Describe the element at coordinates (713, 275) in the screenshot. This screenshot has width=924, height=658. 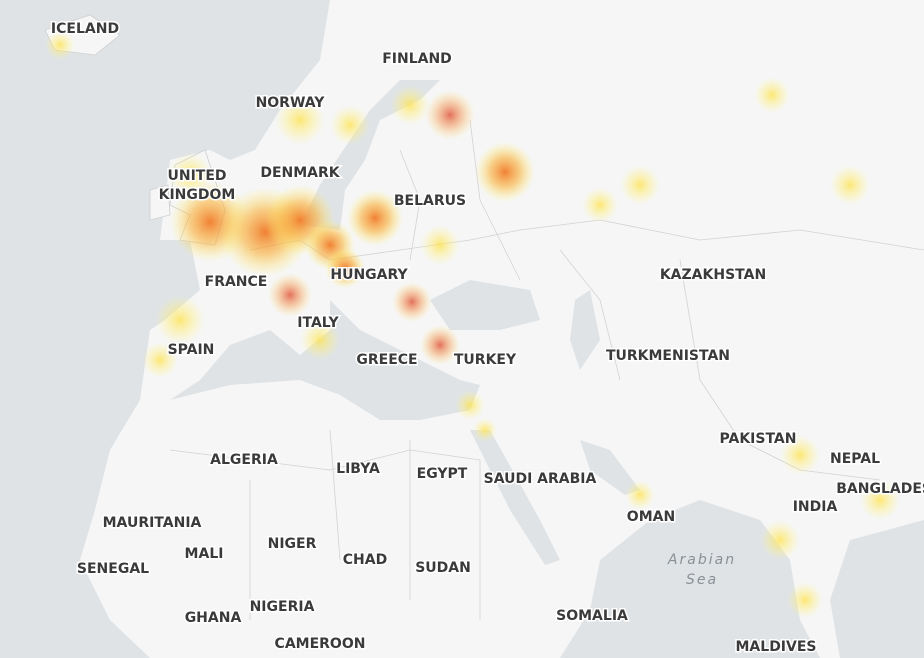
I see `country-label: KAZAKHSTAN` at that location.